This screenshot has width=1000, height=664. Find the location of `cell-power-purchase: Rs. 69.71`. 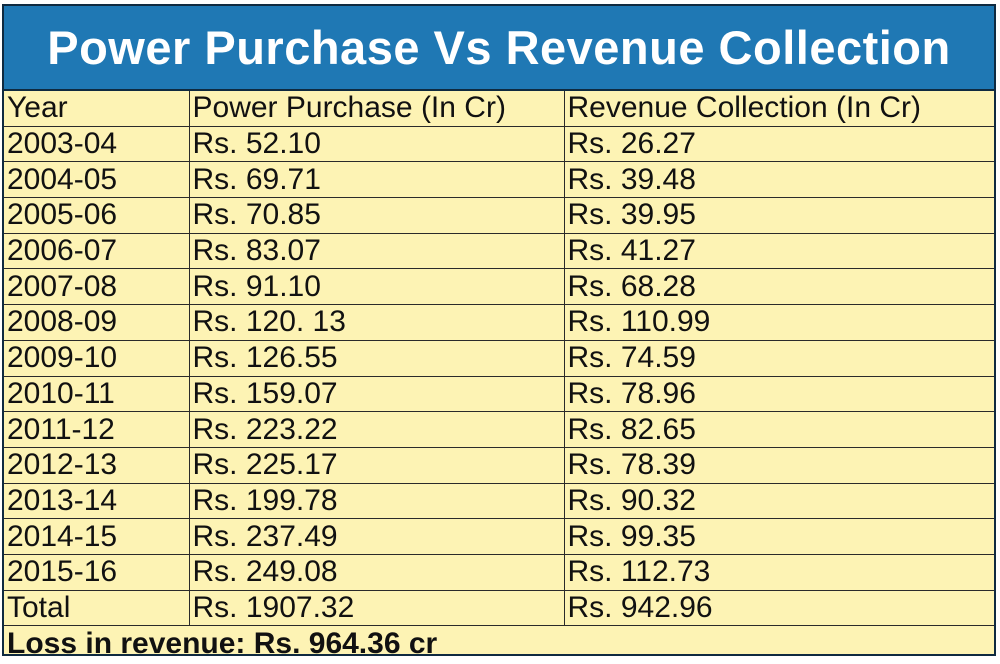

cell-power-purchase: Rs. 69.71 is located at coordinates (376, 180).